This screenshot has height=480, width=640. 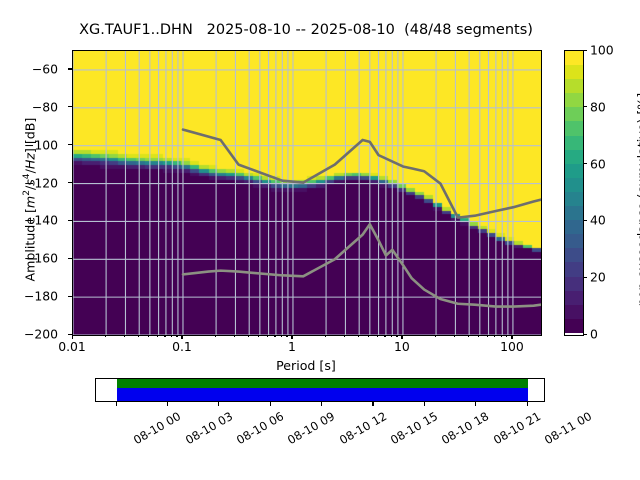 What do you see at coordinates (362, 428) in the screenshot?
I see `timeline-tick-label: 08-10 12` at bounding box center [362, 428].